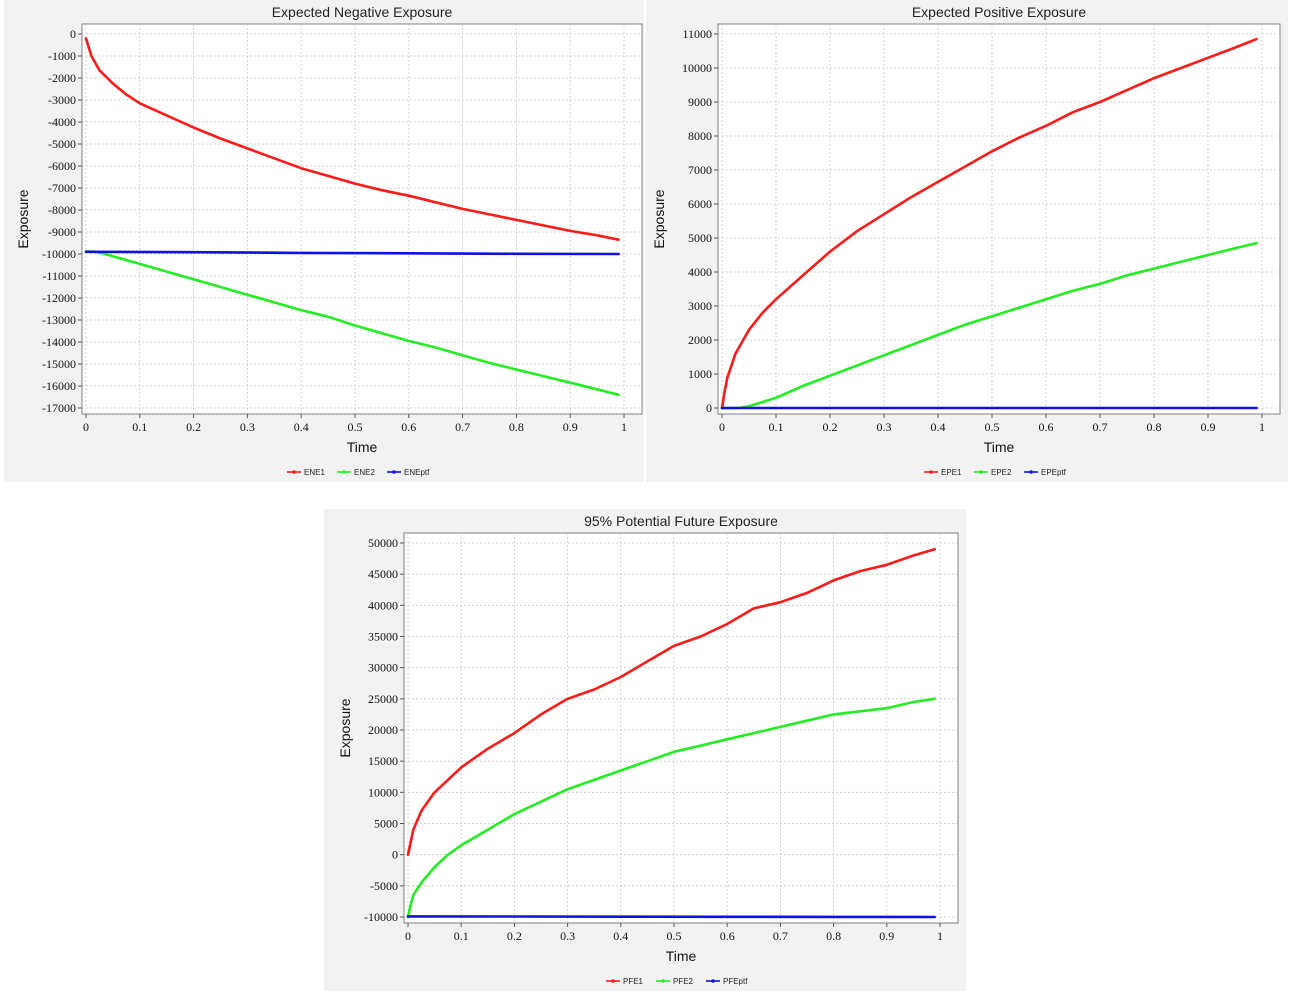  Describe the element at coordinates (700, 136) in the screenshot. I see `y-tick-label: 8000` at that location.